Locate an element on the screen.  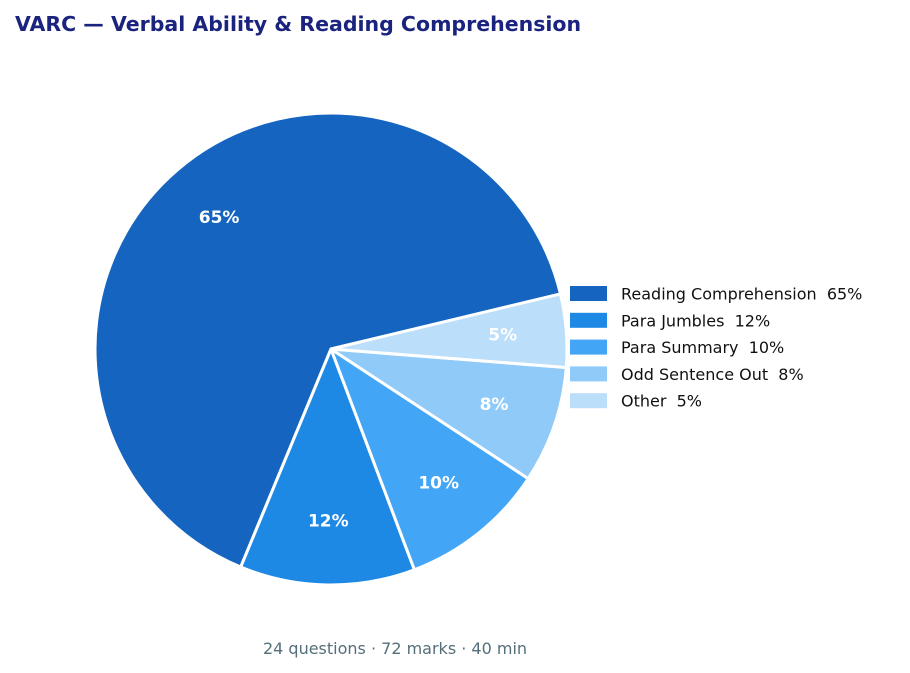
pie-slice-para-summary is located at coordinates (429, 459).